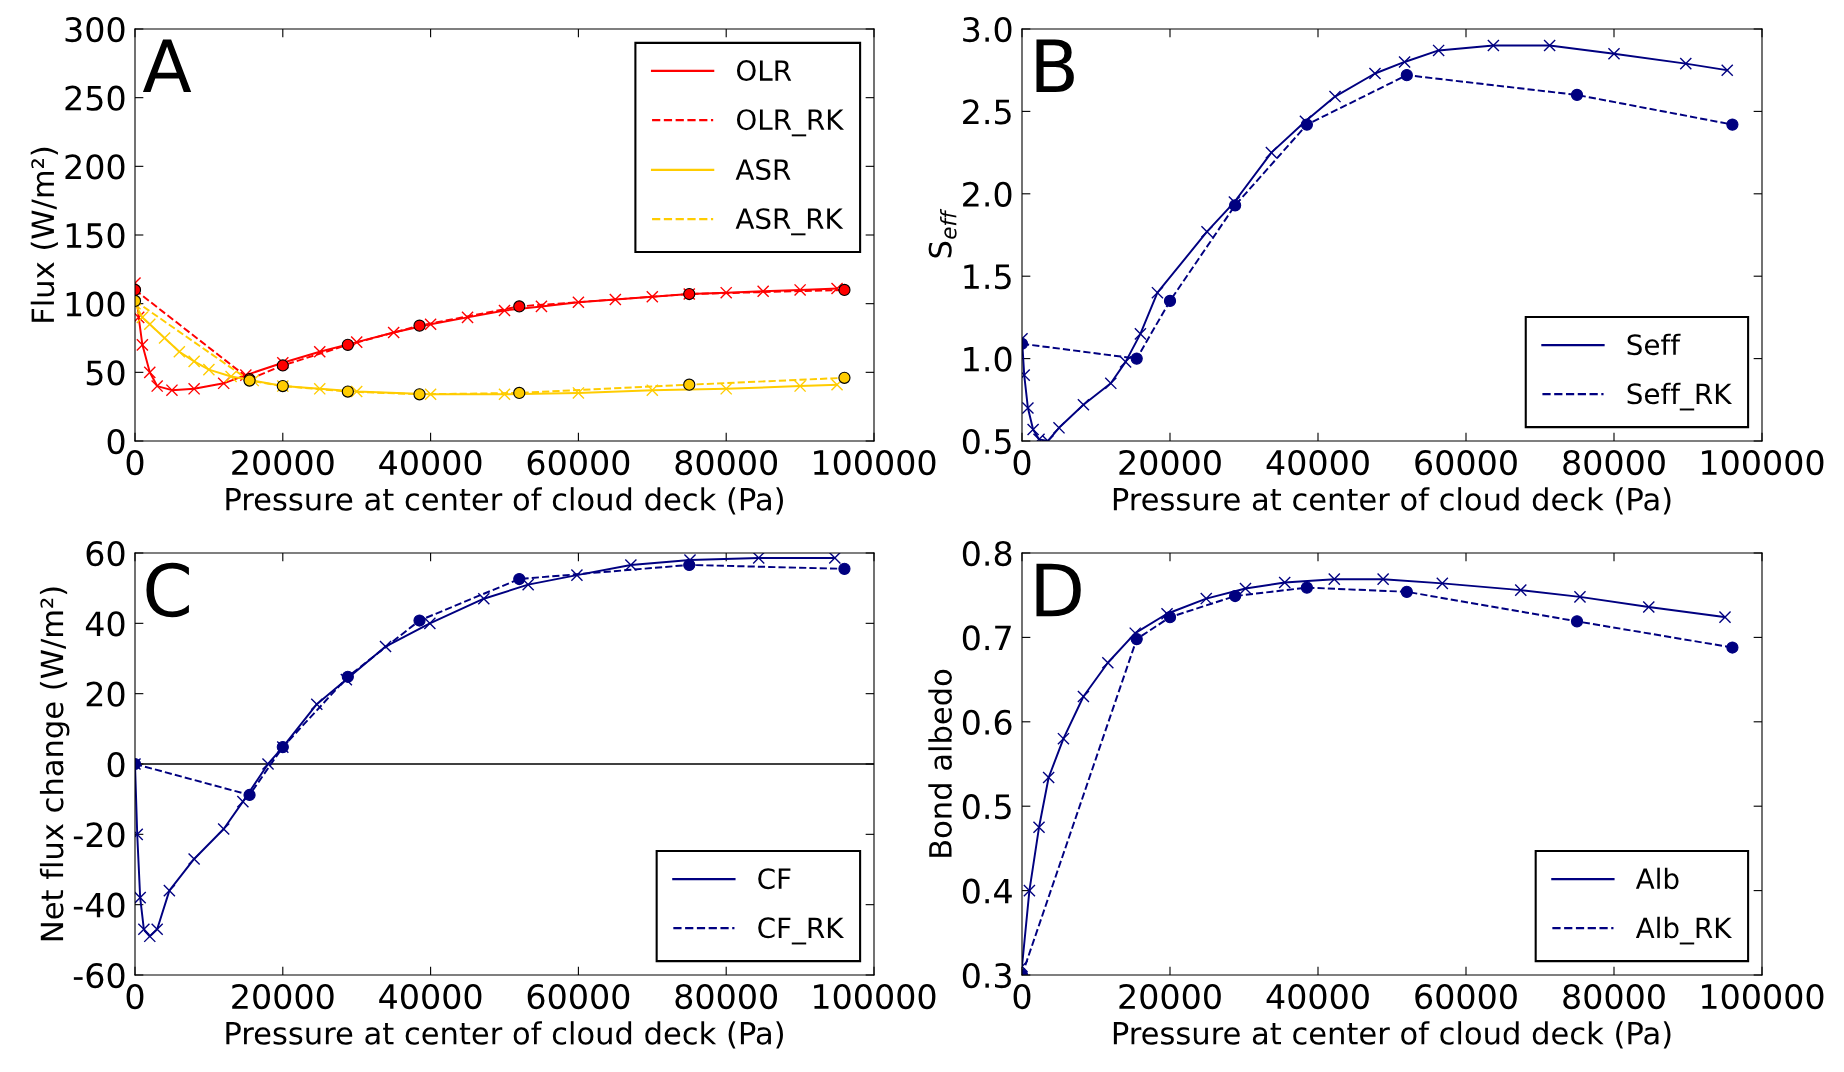 The image size is (1844, 1072). What do you see at coordinates (105, 373) in the screenshot?
I see `y-tick-label: 50` at bounding box center [105, 373].